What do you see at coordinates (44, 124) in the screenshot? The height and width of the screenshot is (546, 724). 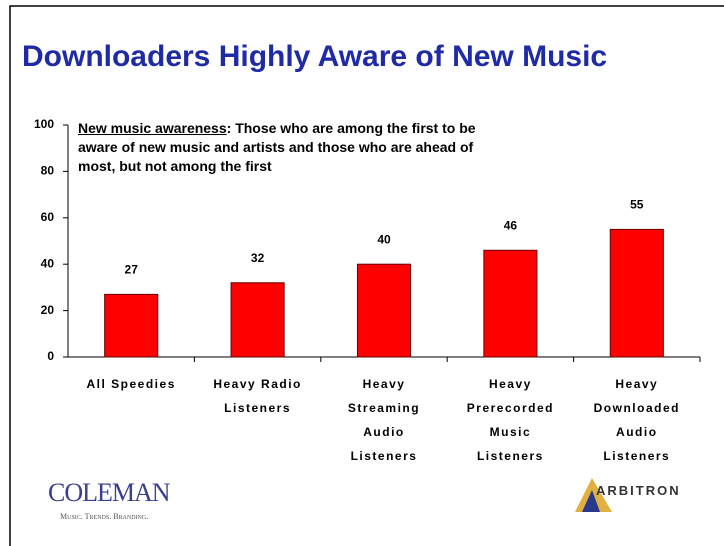 I see `y-tick-label: 100` at bounding box center [44, 124].